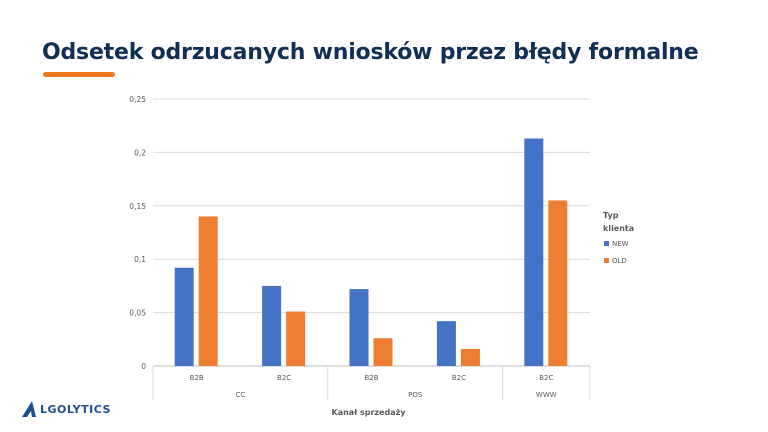  I want to click on logo-text: LGOLYTICS, so click(75, 409).